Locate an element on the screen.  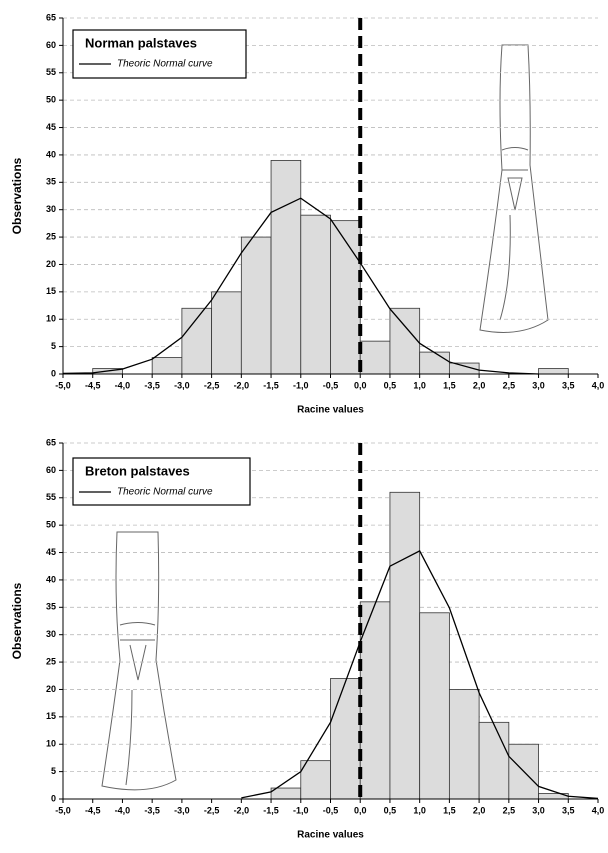
legend-title: Norman palstaves is located at coordinates (141, 42).